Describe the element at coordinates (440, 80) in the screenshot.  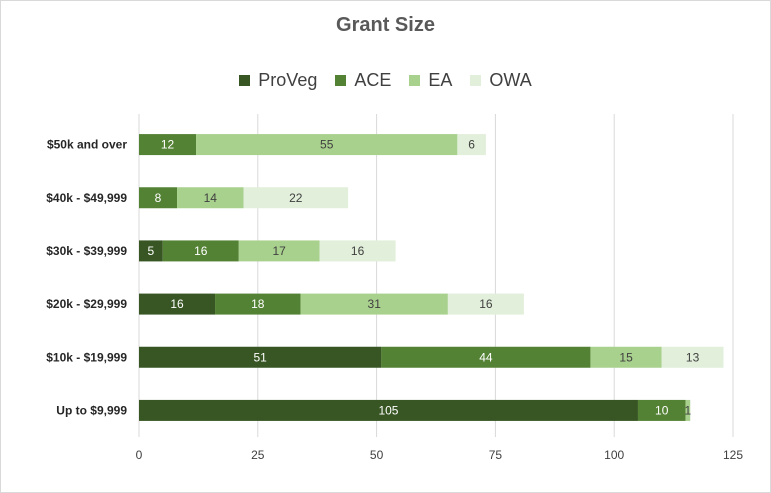
I see `legend-label: EA` at that location.